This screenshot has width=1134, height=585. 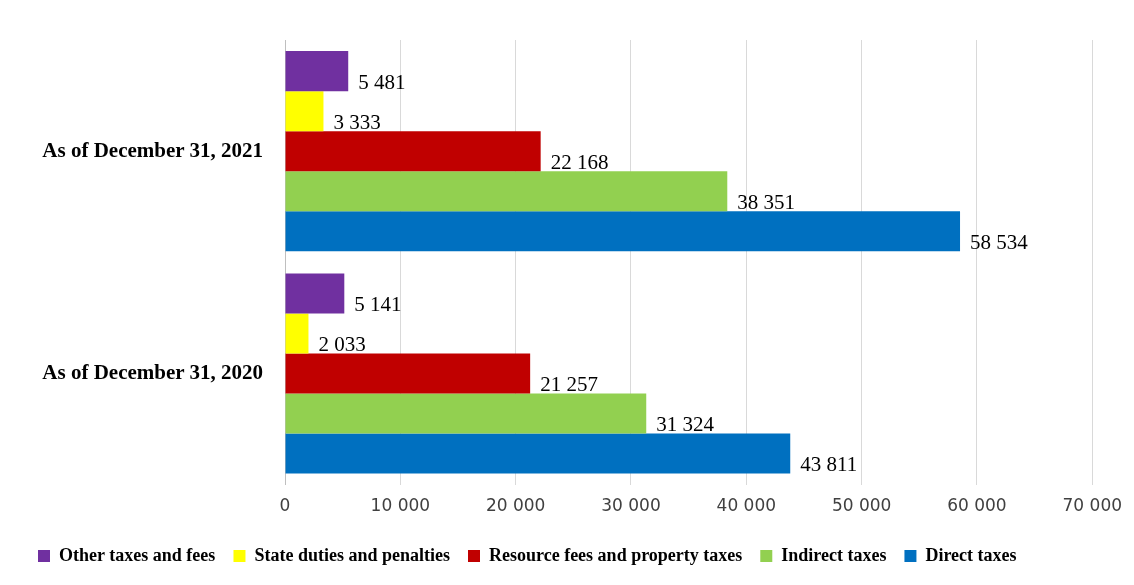 I want to click on data-label: 21 257, so click(x=569, y=383).